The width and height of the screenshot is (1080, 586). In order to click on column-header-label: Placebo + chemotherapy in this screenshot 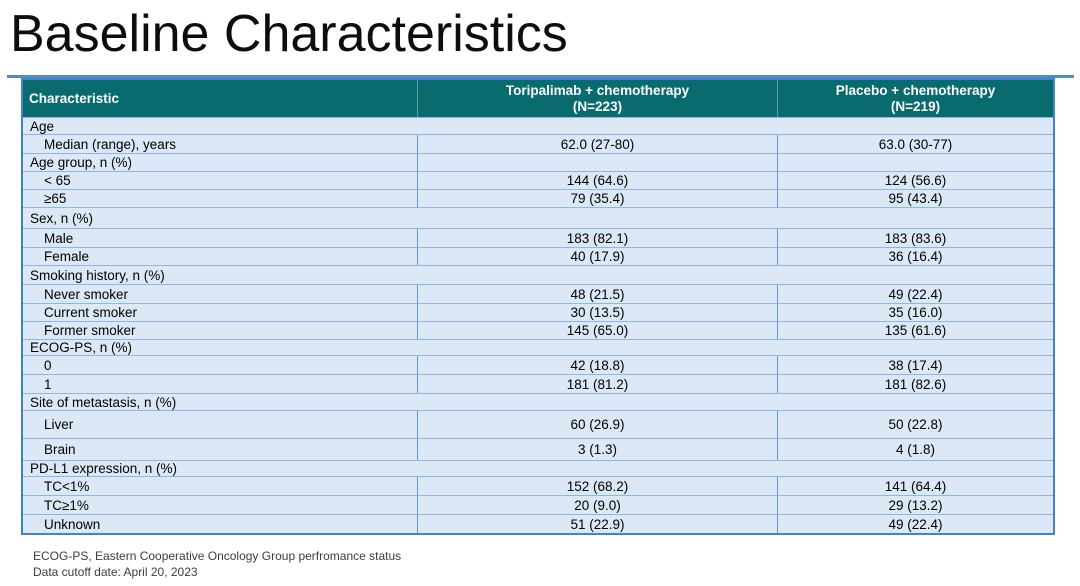, I will do `click(915, 90)`.